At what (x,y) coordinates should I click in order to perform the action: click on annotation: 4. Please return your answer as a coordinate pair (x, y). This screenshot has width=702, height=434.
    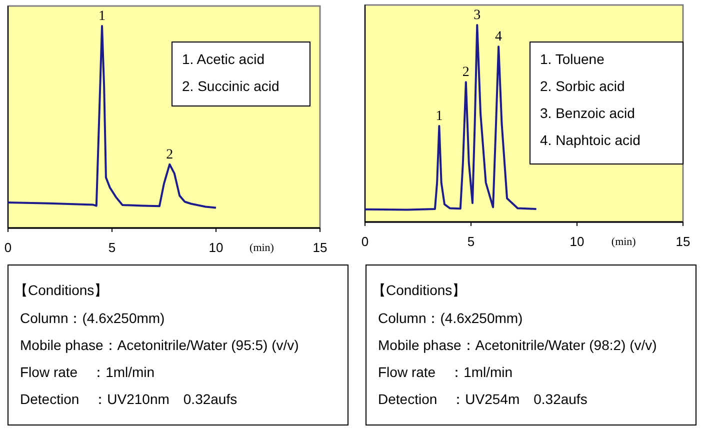
    Looking at the image, I should click on (498, 37).